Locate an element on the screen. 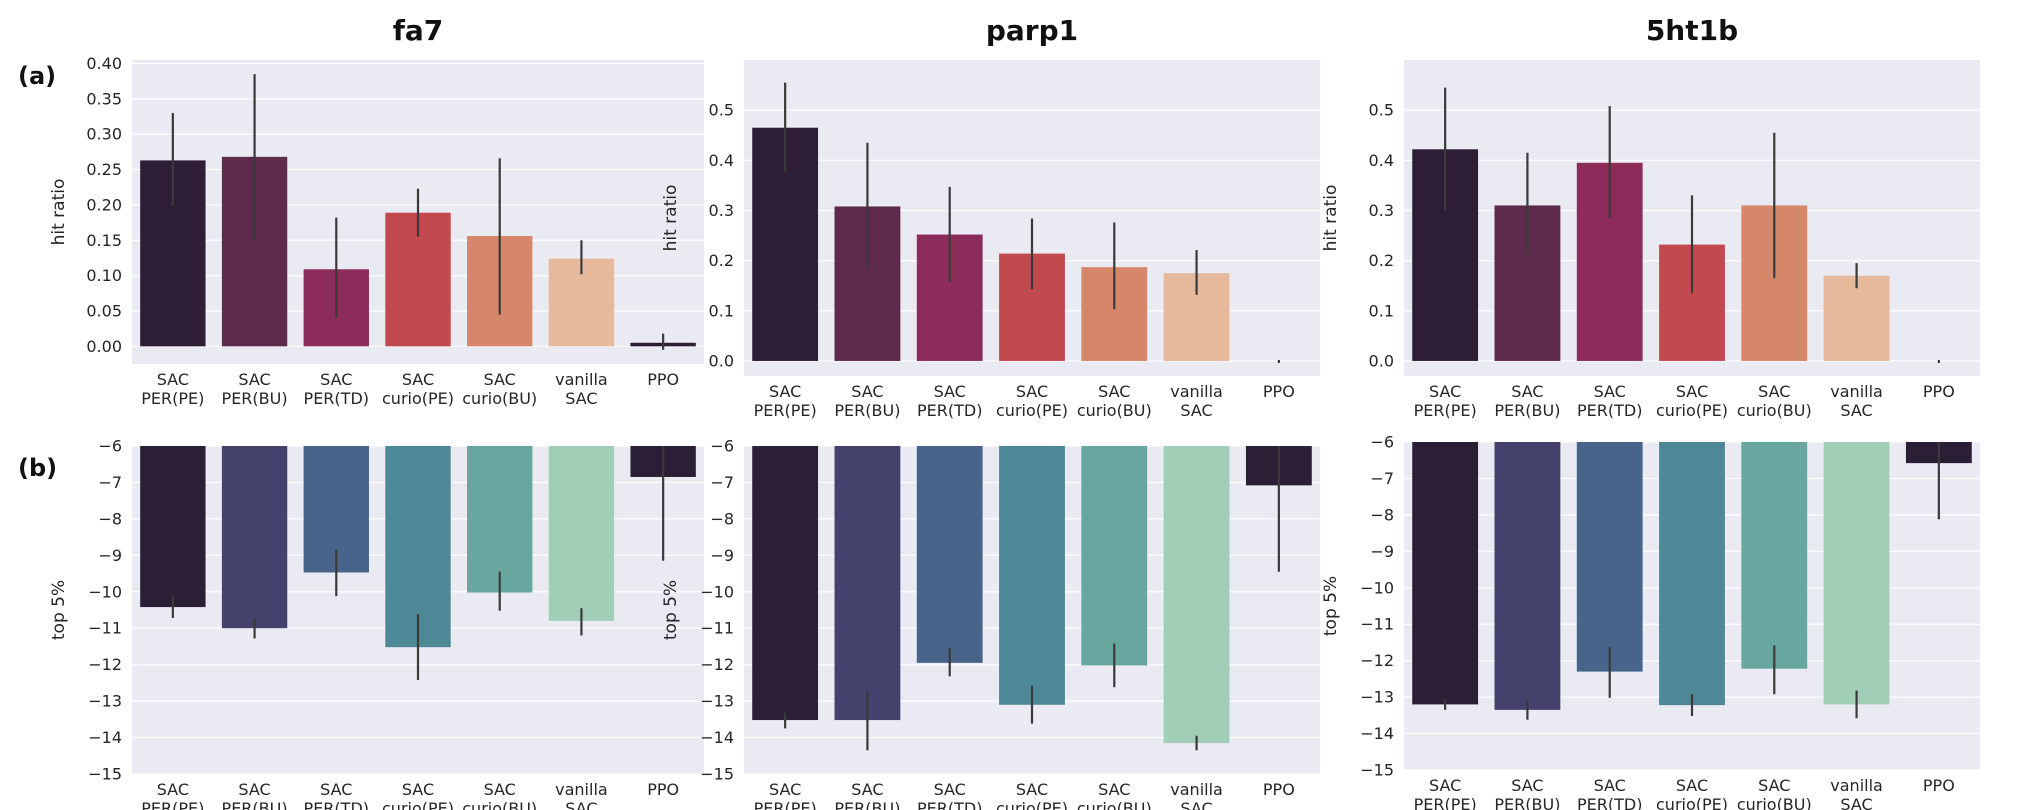  x-tick-line: curio(PE) is located at coordinates (418, 804).